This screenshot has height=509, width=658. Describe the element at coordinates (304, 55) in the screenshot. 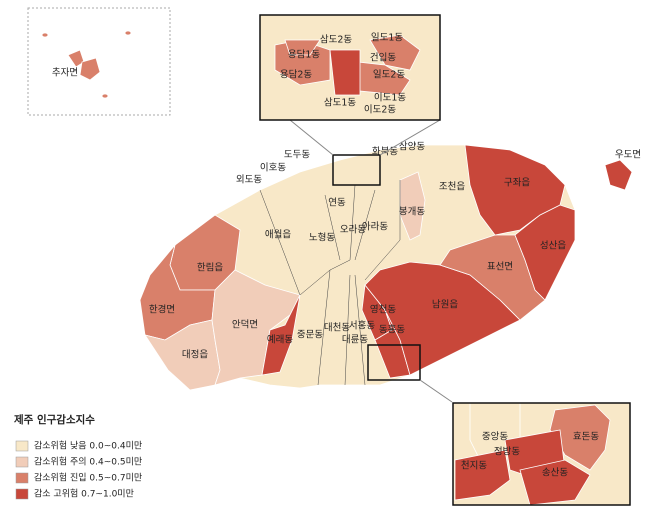

I see `inset-label: 용담1동` at that location.